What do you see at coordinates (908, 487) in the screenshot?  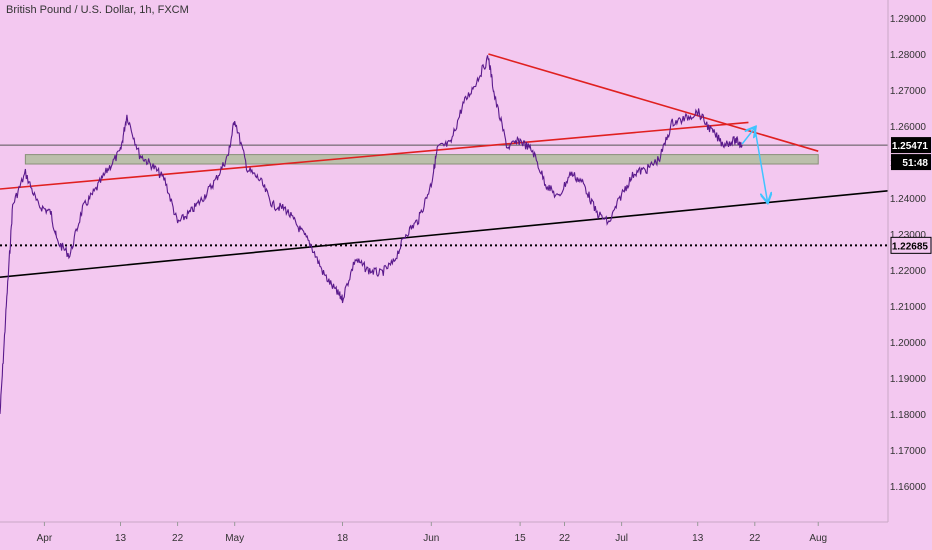 I see `y-tick-label: 1.16000` at bounding box center [908, 487].